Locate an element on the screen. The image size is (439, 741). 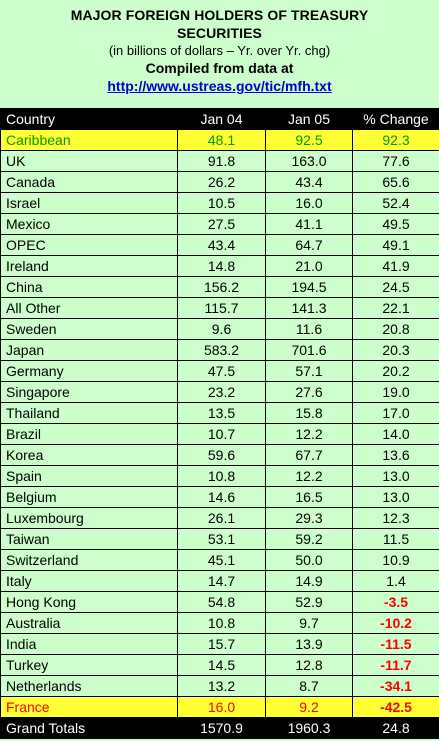
jan04-cell: 43.4 is located at coordinates (221, 245).